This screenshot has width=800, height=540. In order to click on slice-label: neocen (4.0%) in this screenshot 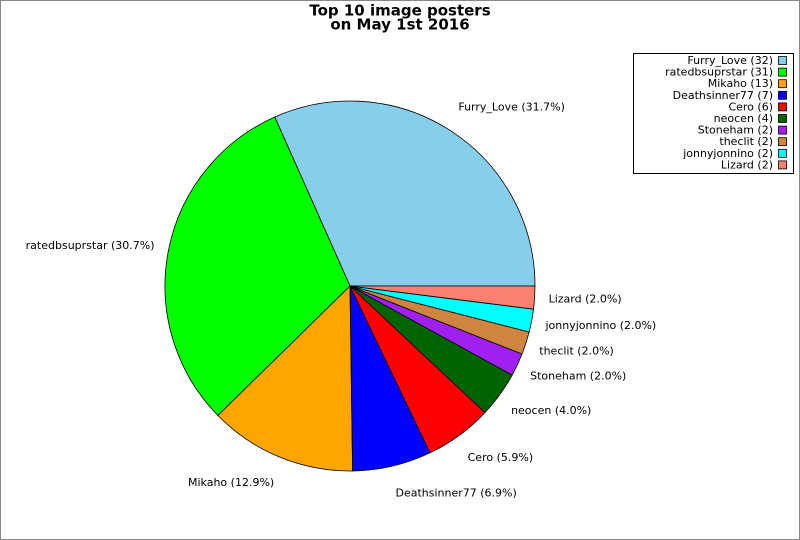, I will do `click(551, 410)`.